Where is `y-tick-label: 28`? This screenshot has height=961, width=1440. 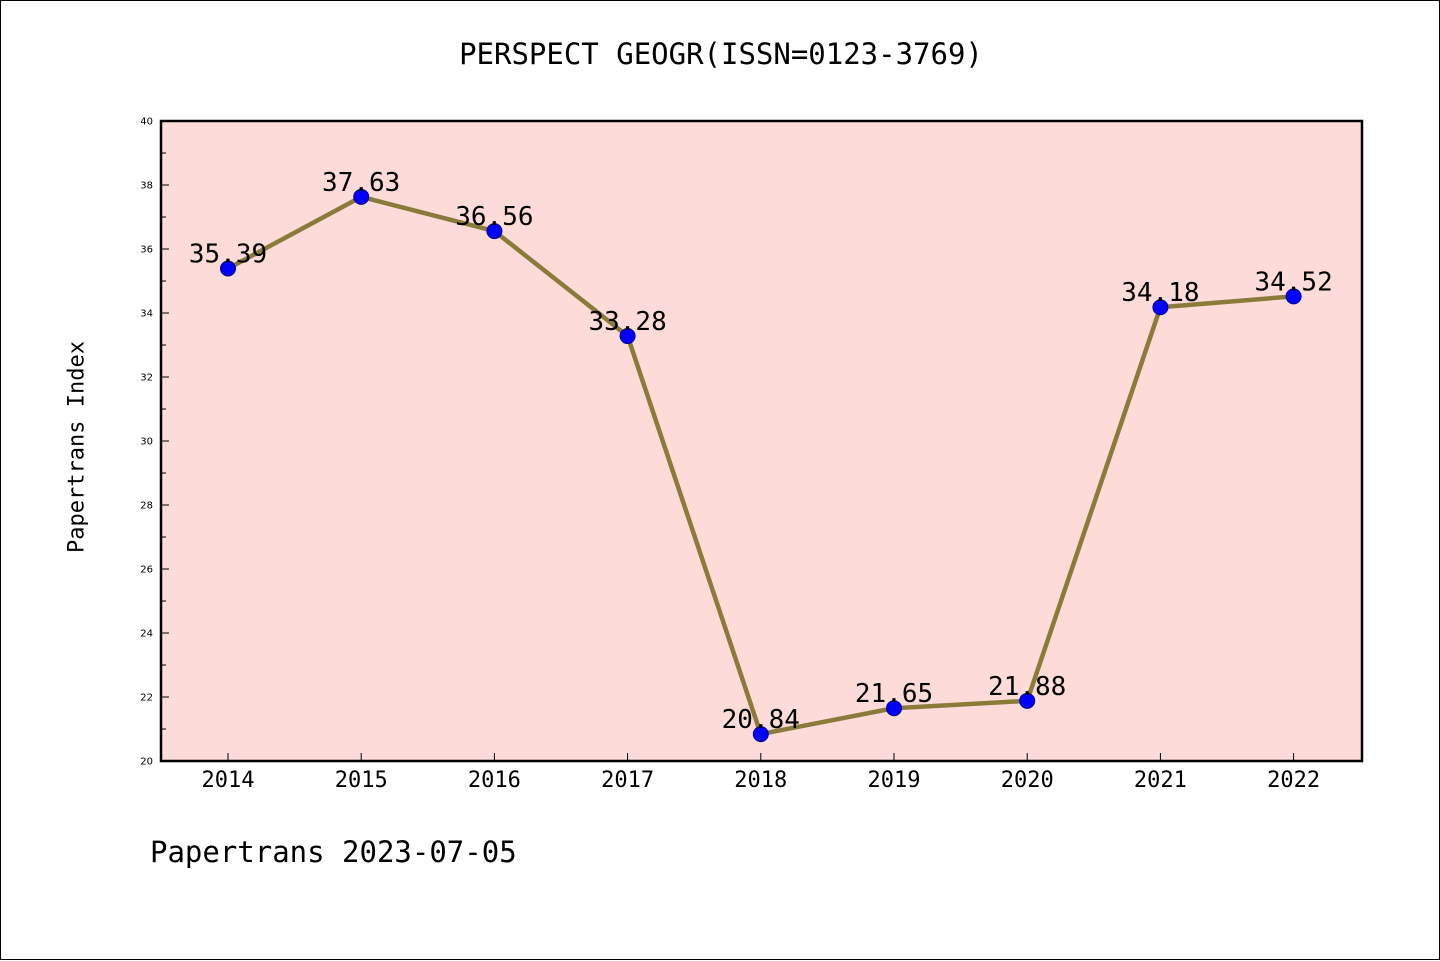
y-tick-label: 28 is located at coordinates (146, 506).